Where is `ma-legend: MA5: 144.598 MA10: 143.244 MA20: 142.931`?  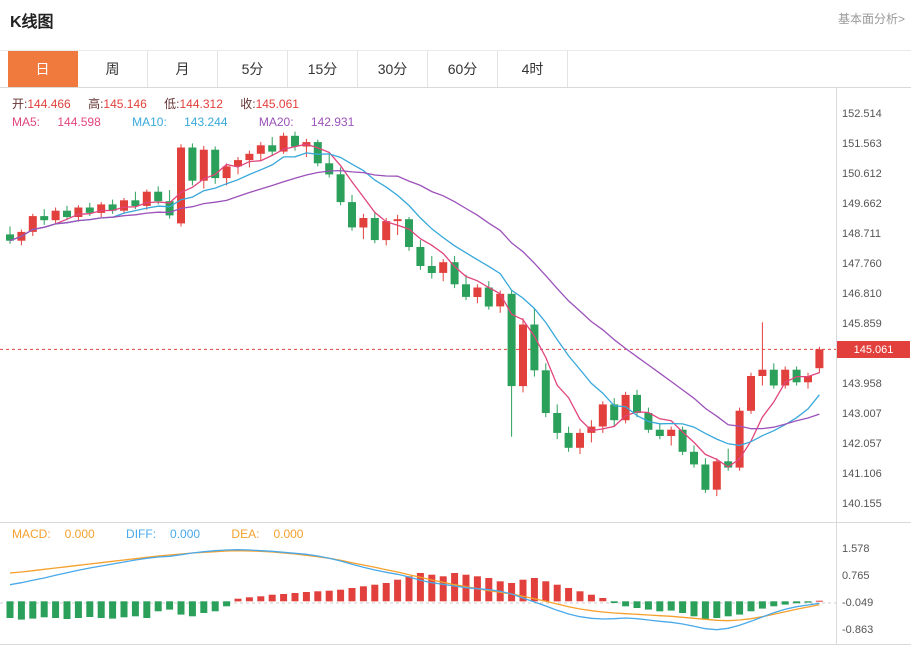 ma-legend: MA5: 144.598 MA10: 143.244 MA20: 142.931 is located at coordinates (197, 122).